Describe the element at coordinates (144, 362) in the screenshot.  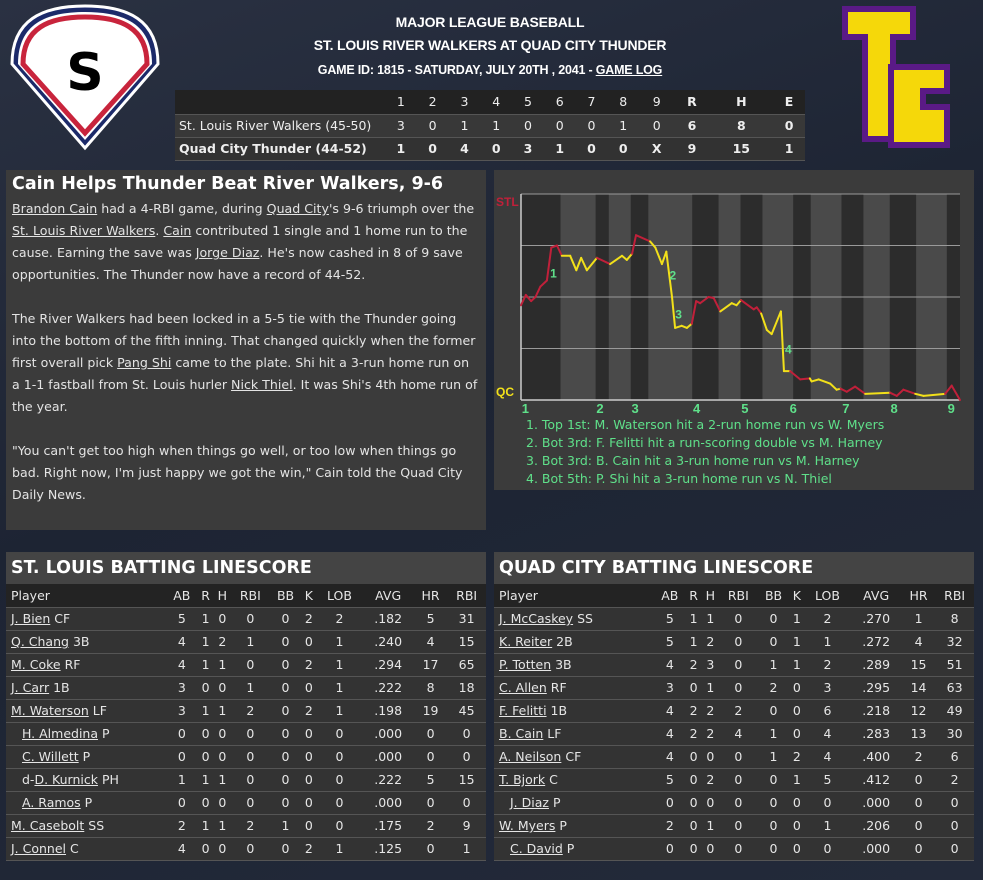
I see `recap-link: Pang Shi` at that location.